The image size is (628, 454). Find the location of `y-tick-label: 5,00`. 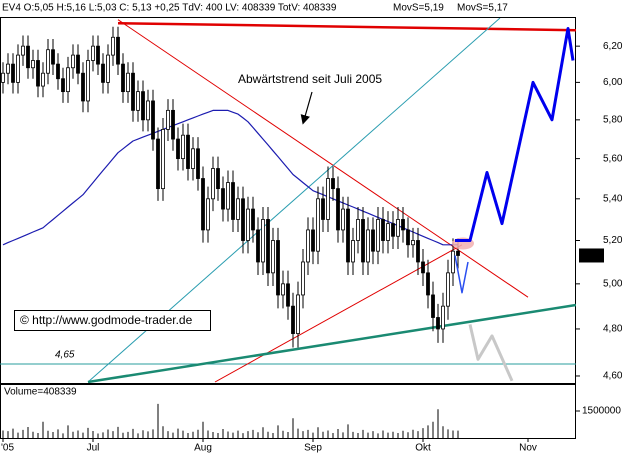

y-tick-label: 5,00 is located at coordinates (613, 283).